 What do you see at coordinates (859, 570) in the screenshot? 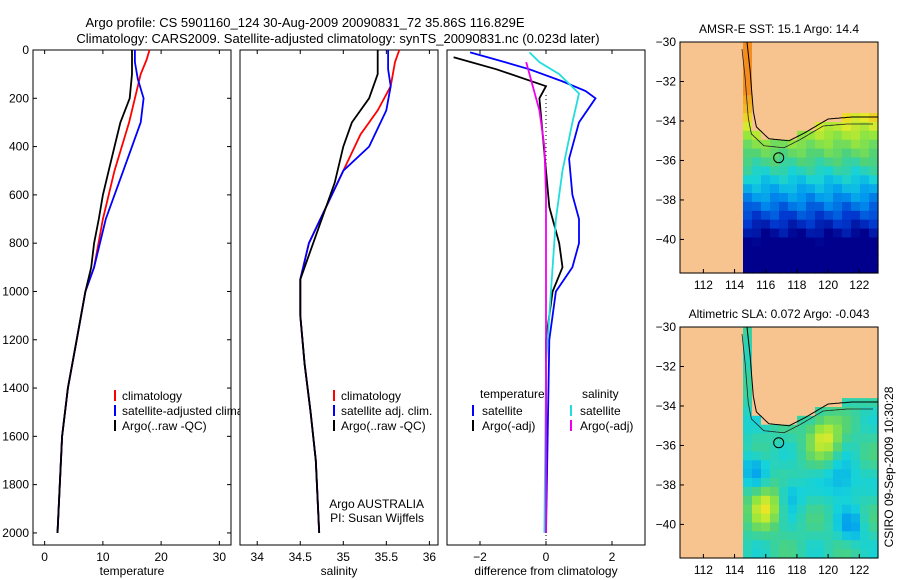
I see `x-tick-label: 122` at bounding box center [859, 570].